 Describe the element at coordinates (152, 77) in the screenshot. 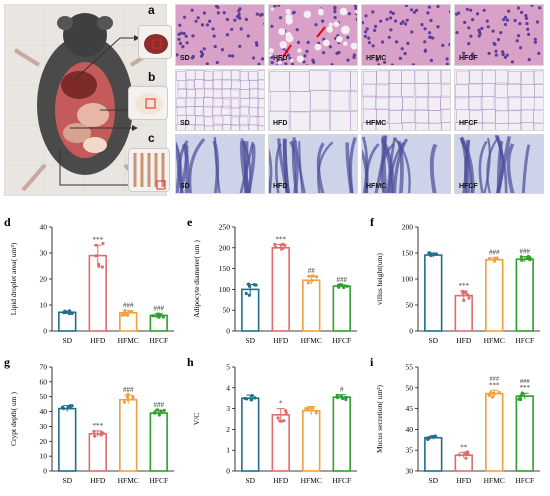

I see `panel-letter-b: b` at that location.